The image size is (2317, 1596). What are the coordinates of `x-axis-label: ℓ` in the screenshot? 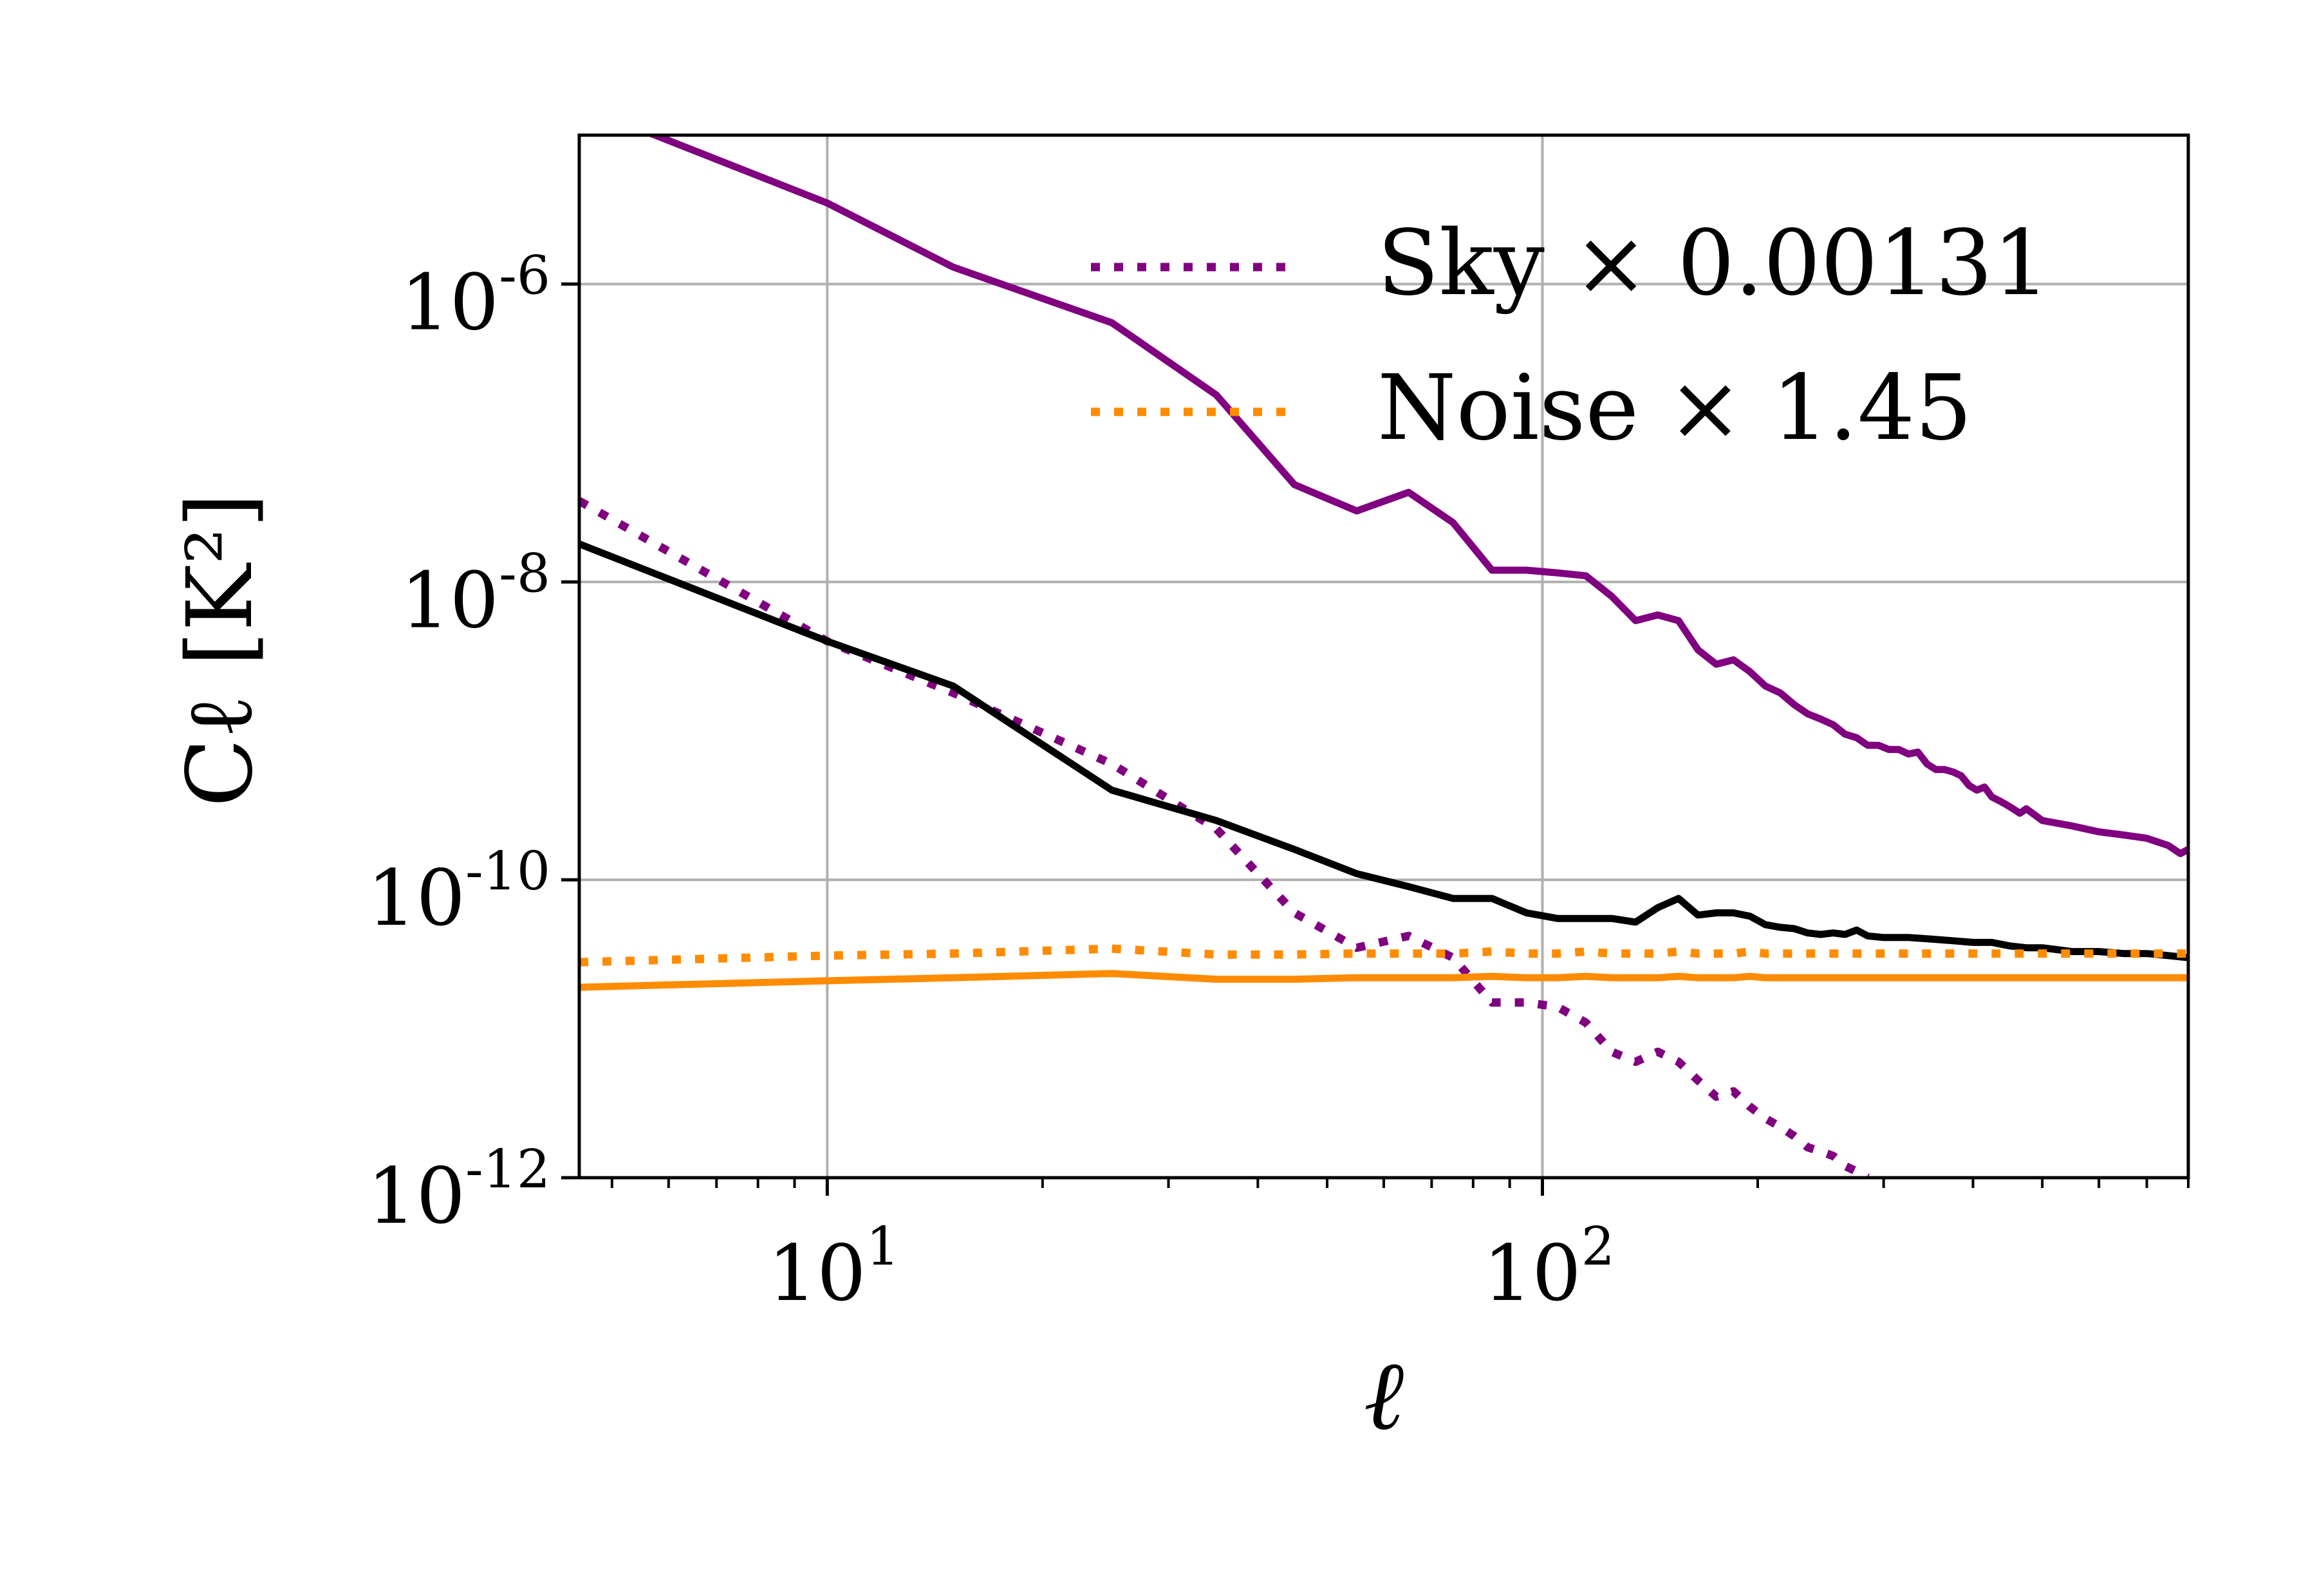 It's located at (1384, 1396).